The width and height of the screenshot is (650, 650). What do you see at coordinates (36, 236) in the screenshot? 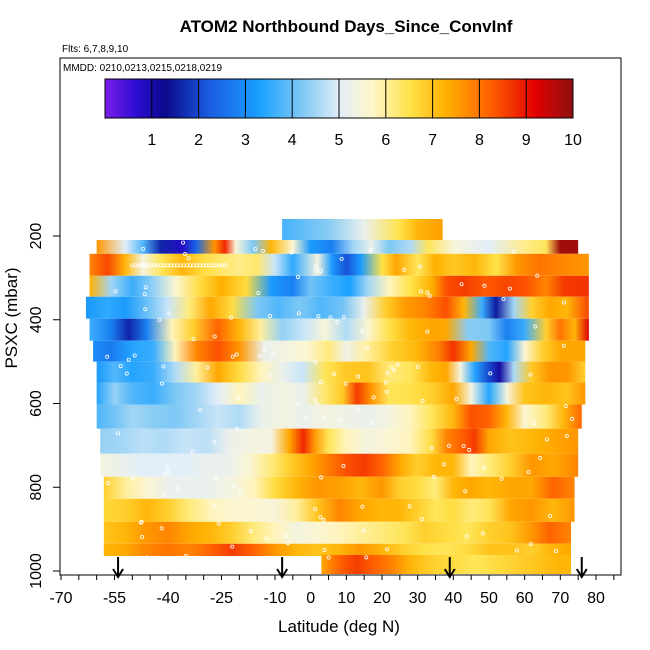
I see `y-tick-label: 200` at bounding box center [36, 236].